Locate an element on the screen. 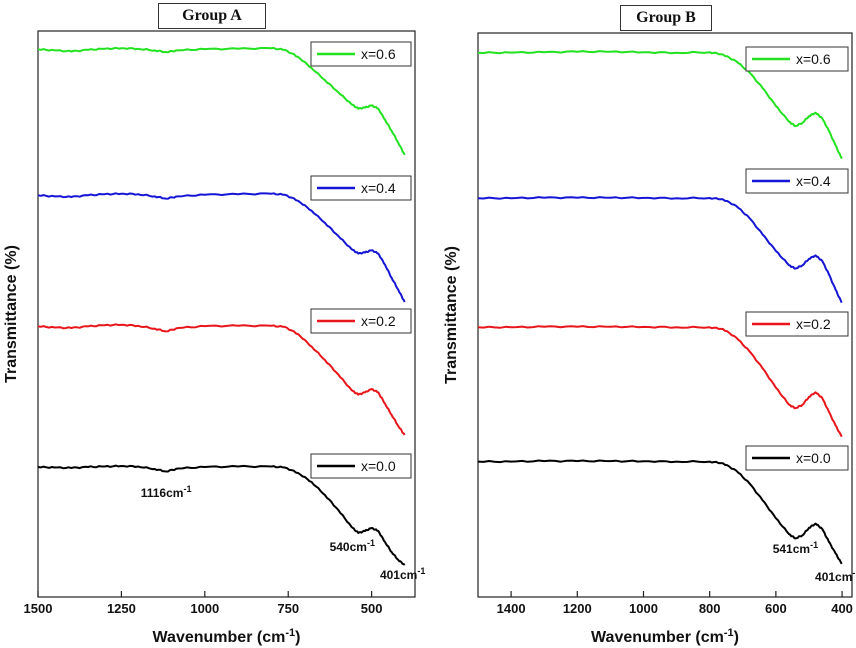 The image size is (856, 648). peak-annotation: 1116cm-1 is located at coordinates (166, 492).